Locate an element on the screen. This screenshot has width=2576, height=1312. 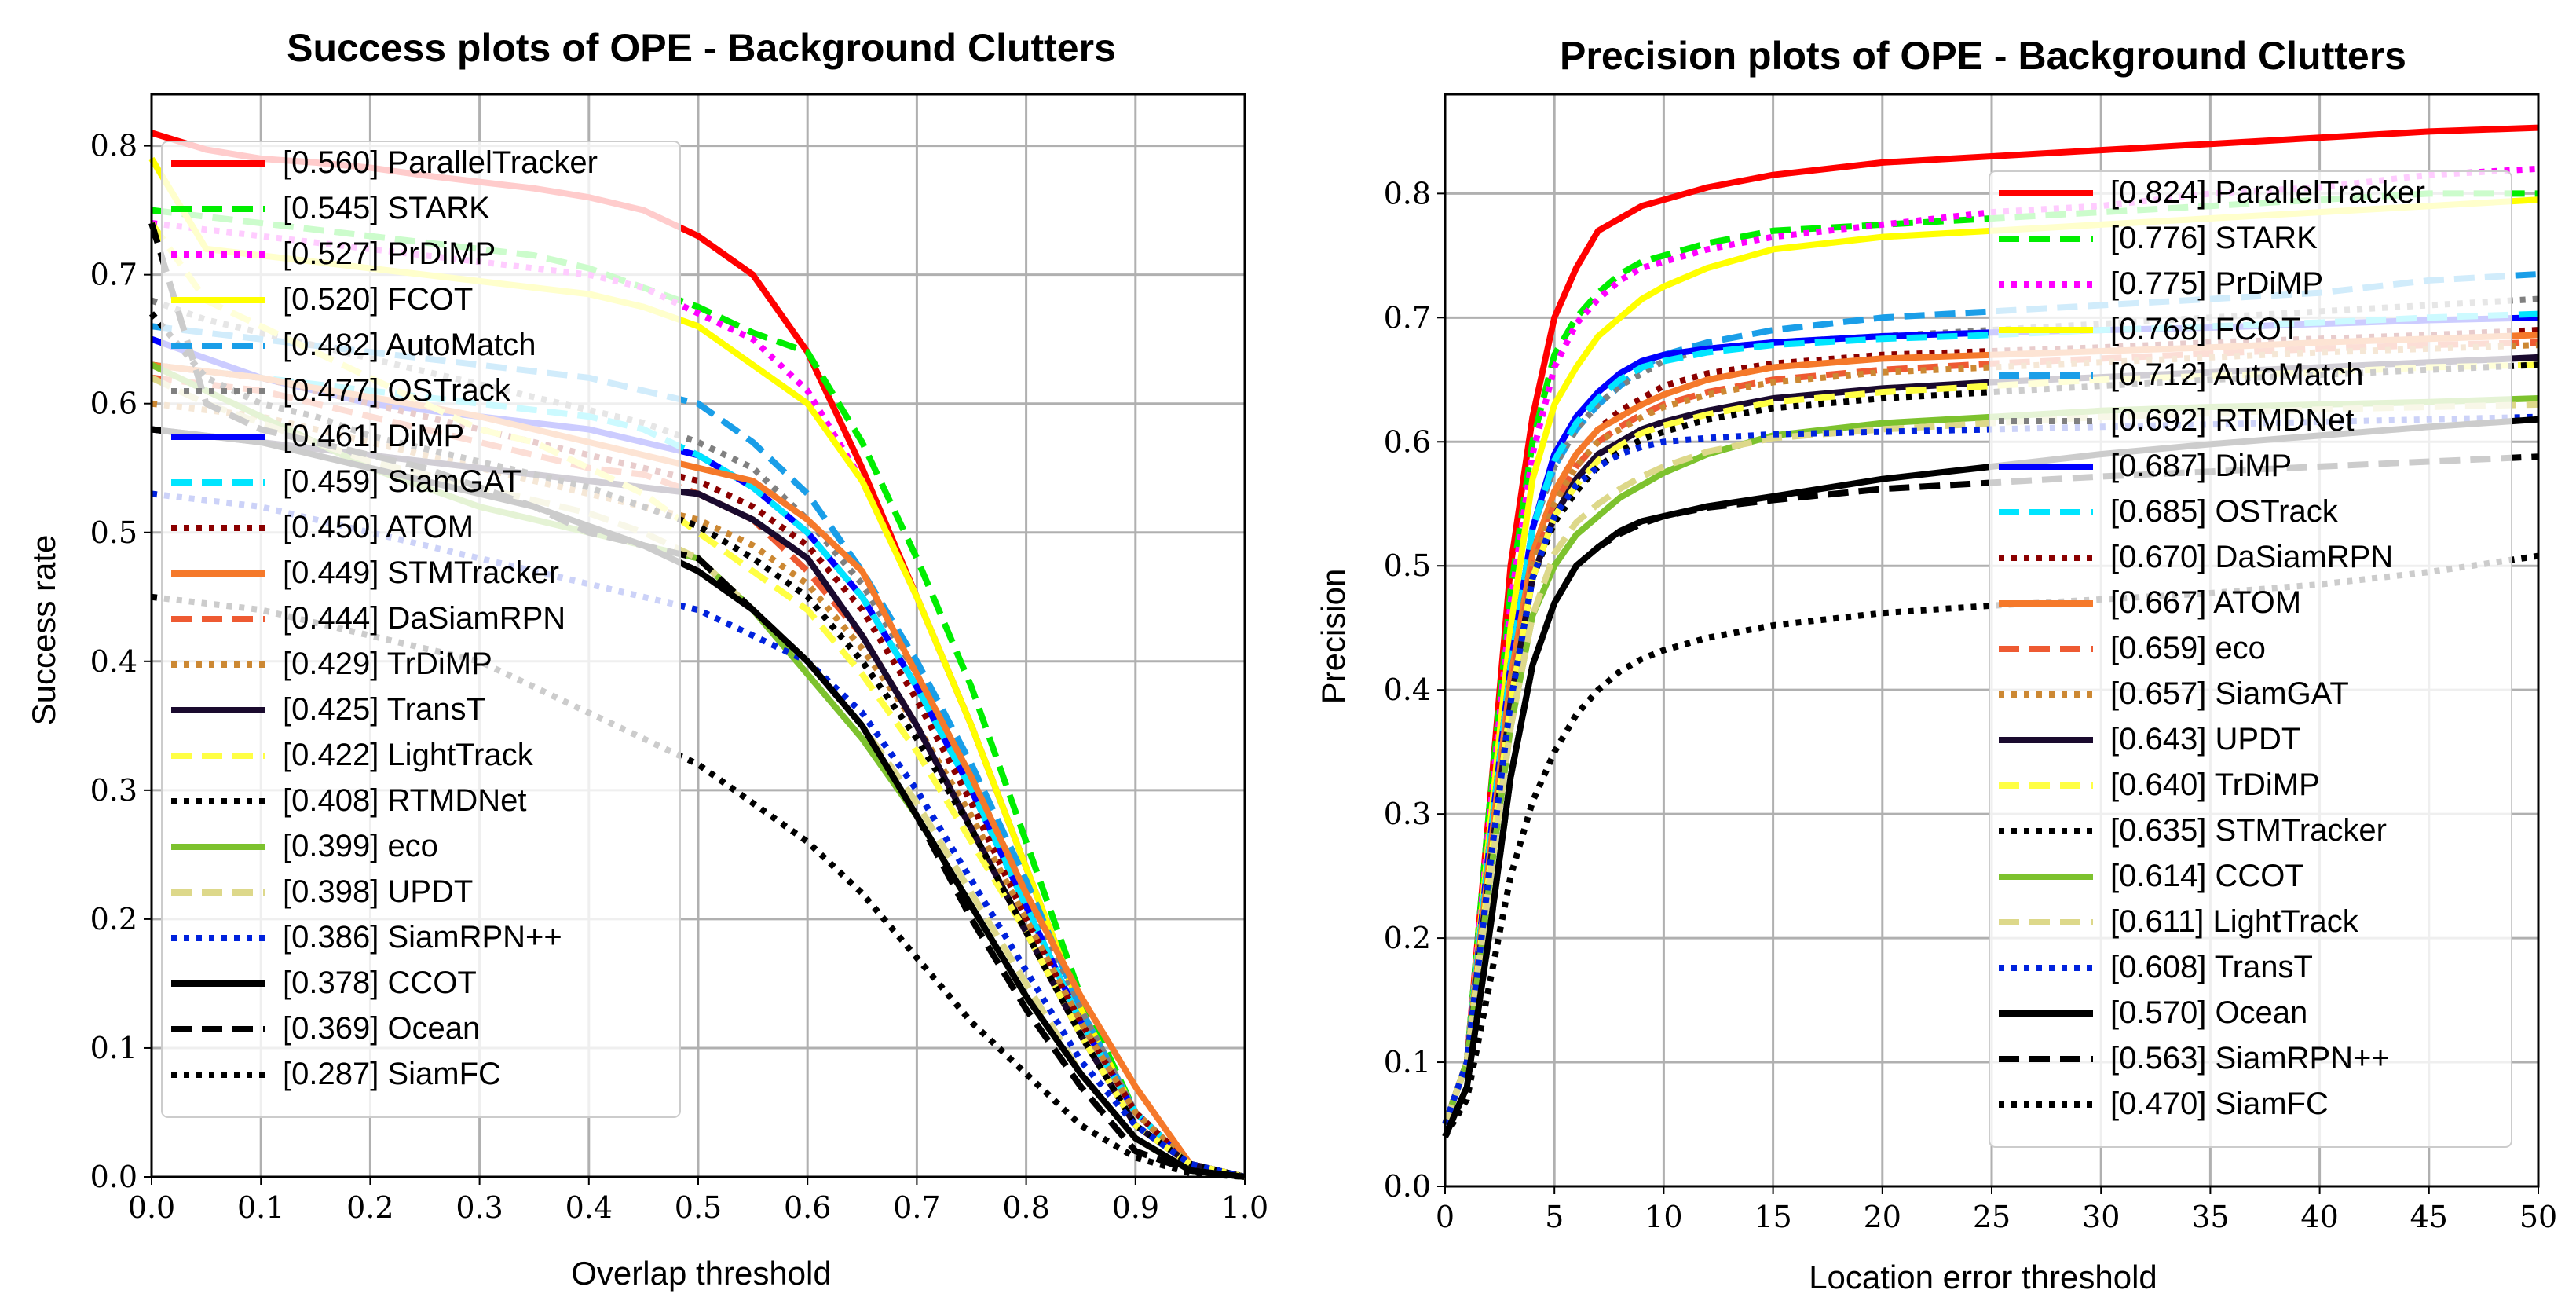
tick-label-x: 0.6 is located at coordinates (808, 1208).